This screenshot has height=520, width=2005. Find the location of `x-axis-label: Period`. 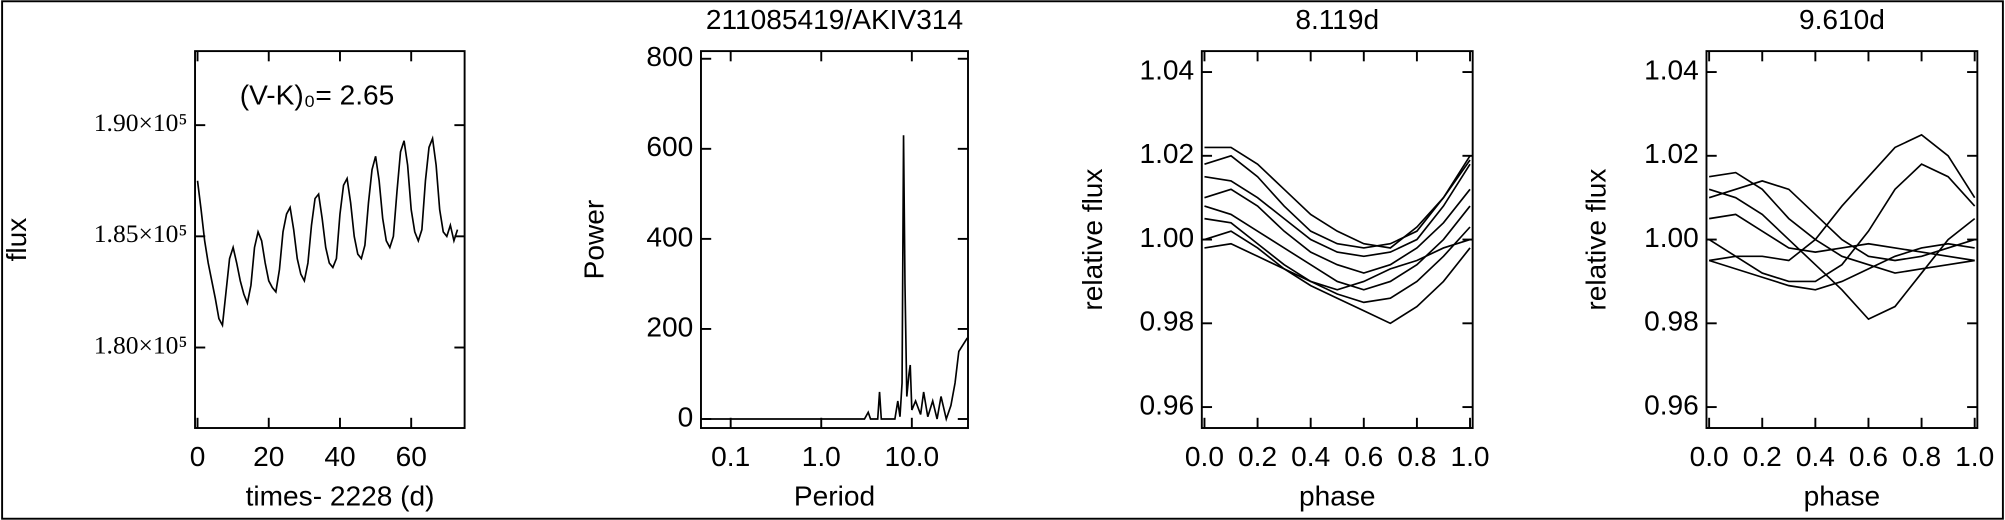

x-axis-label: Period is located at coordinates (834, 496).